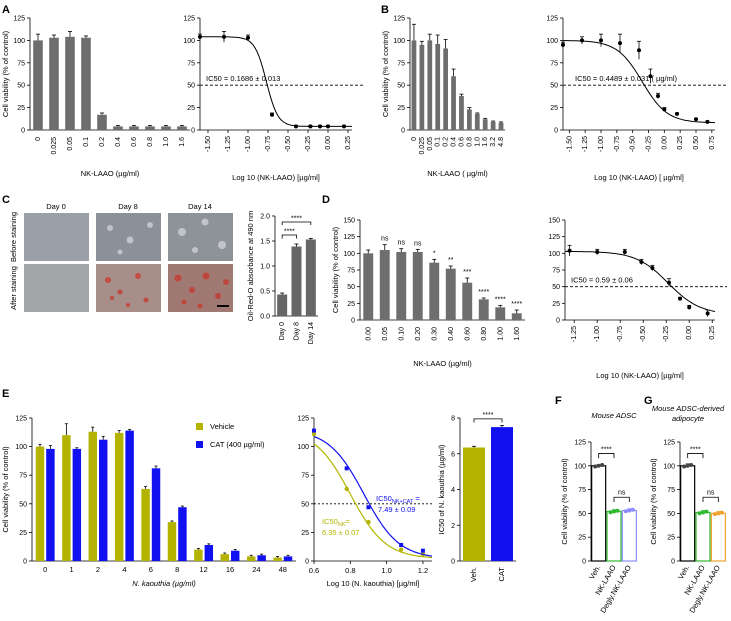 The height and width of the screenshot is (621, 731). What do you see at coordinates (307, 562) in the screenshot?
I see `E2-ytick-label: 0` at bounding box center [307, 562].